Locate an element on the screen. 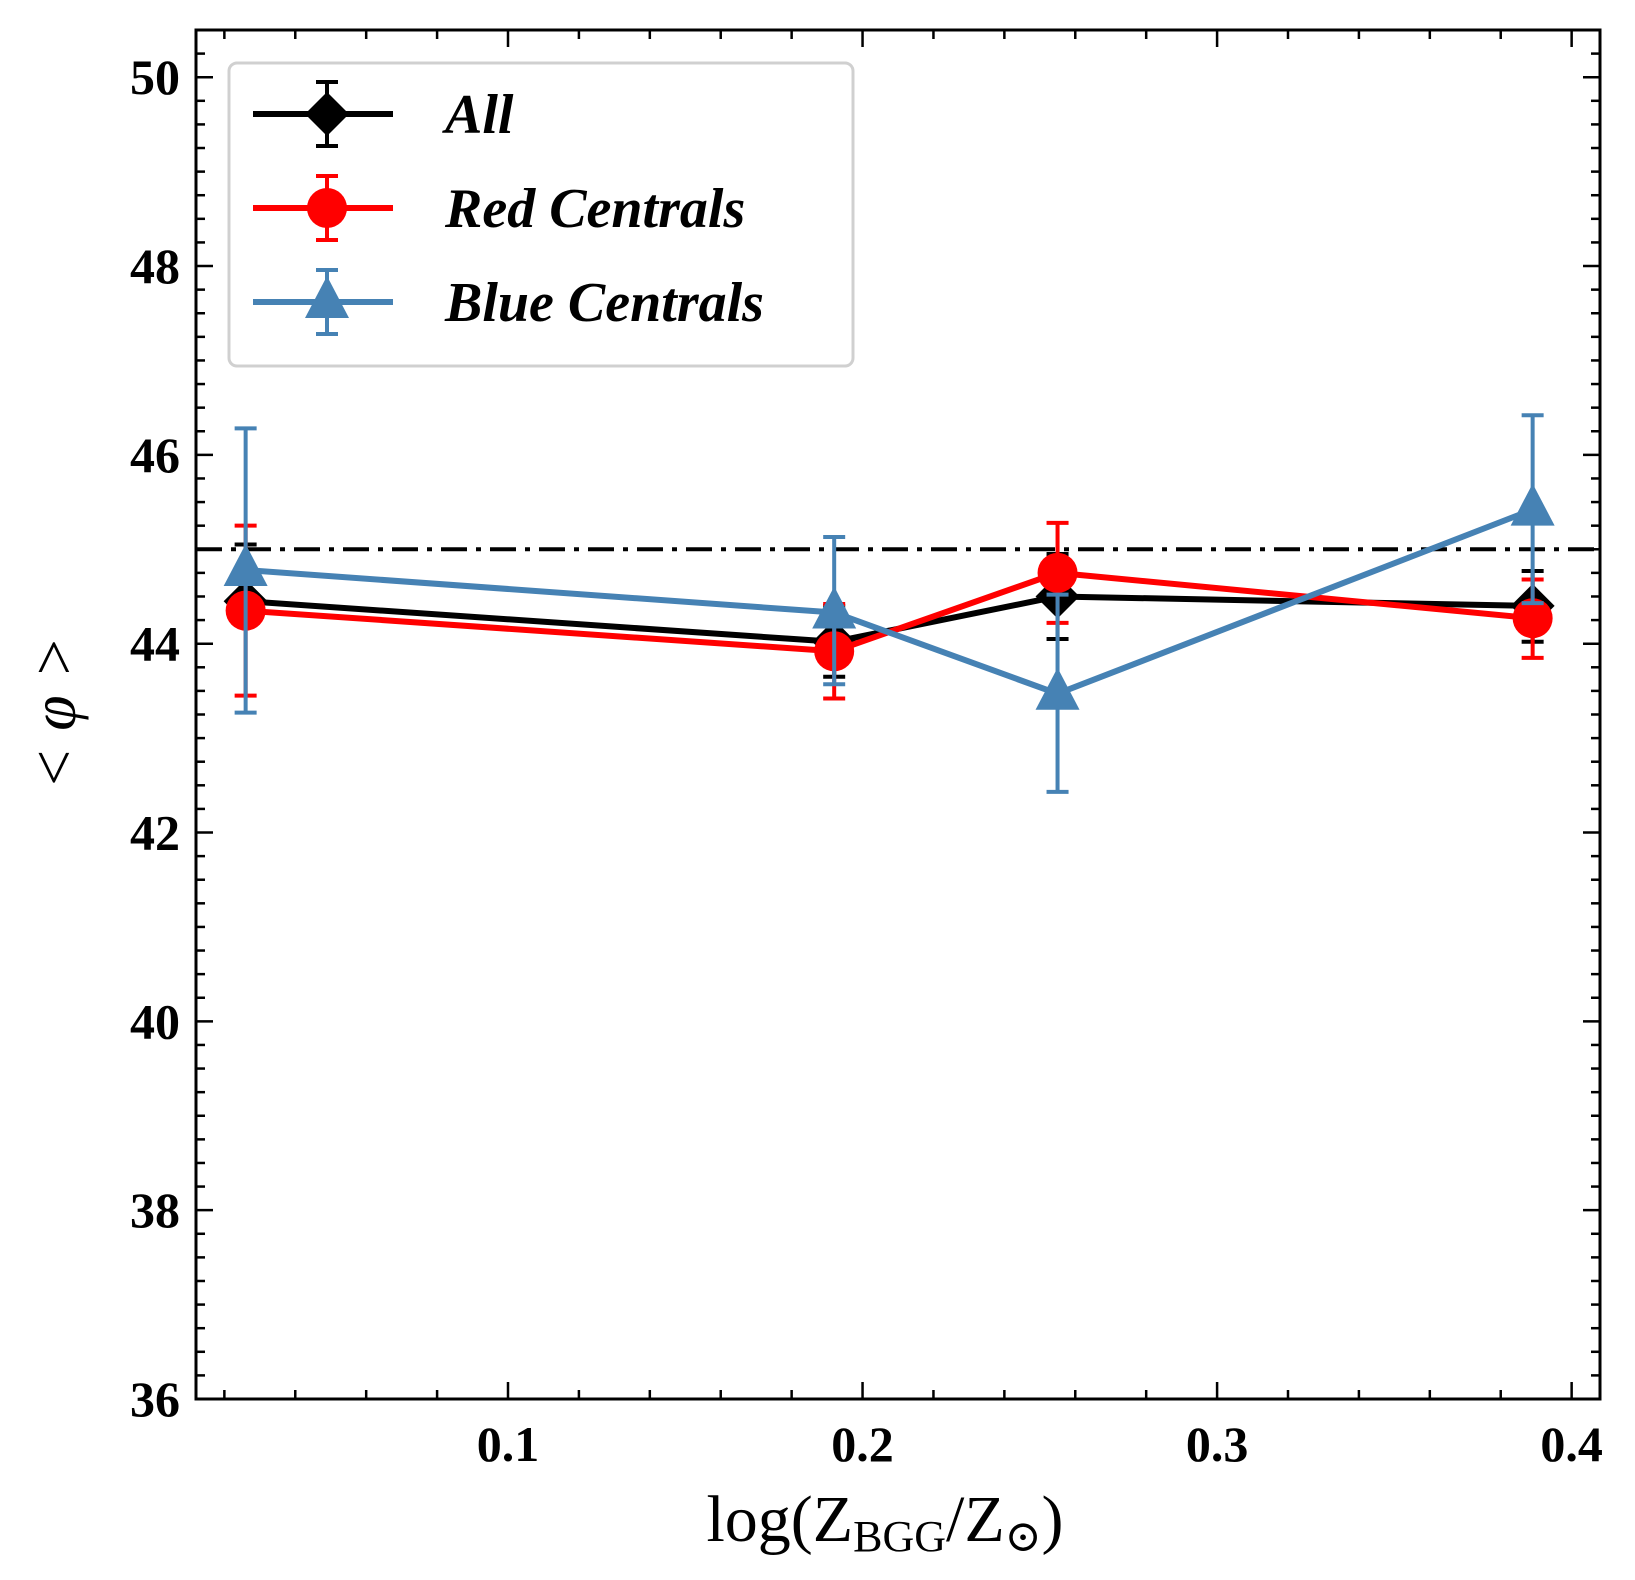 Image resolution: width=1635 pixels, height=1580 pixels. x-axis-label-sub: BGG is located at coordinates (899, 1536).